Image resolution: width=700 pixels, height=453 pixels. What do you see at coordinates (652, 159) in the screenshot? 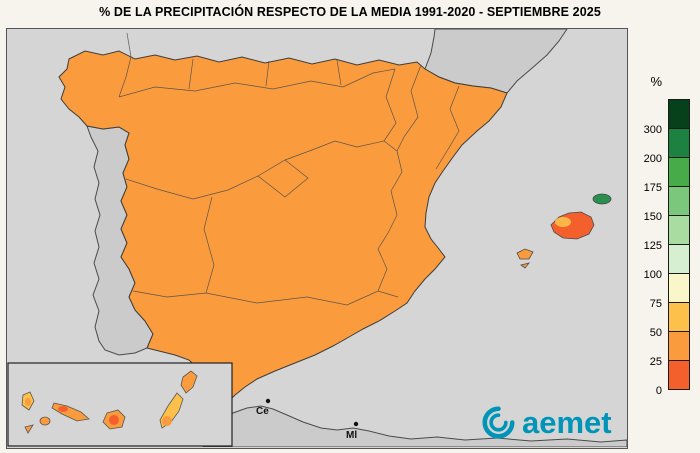
I see `legend-tick-label: 200` at bounding box center [652, 159].